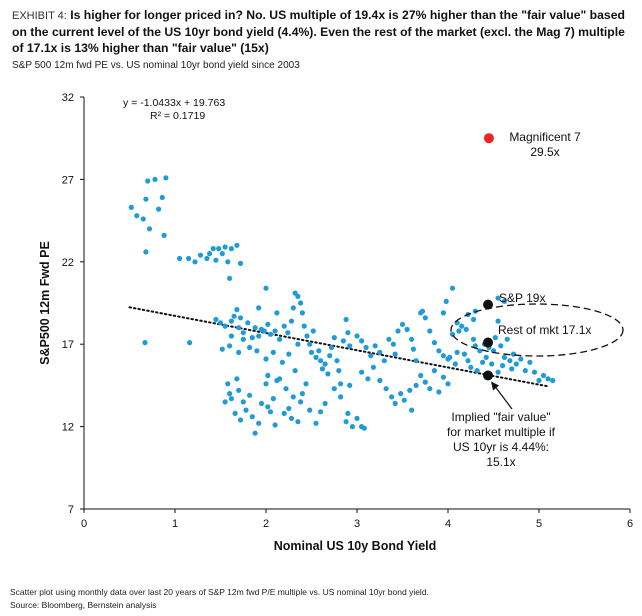  What do you see at coordinates (545, 137) in the screenshot?
I see `magnificent-7-label: Magnificent 7` at bounding box center [545, 137].